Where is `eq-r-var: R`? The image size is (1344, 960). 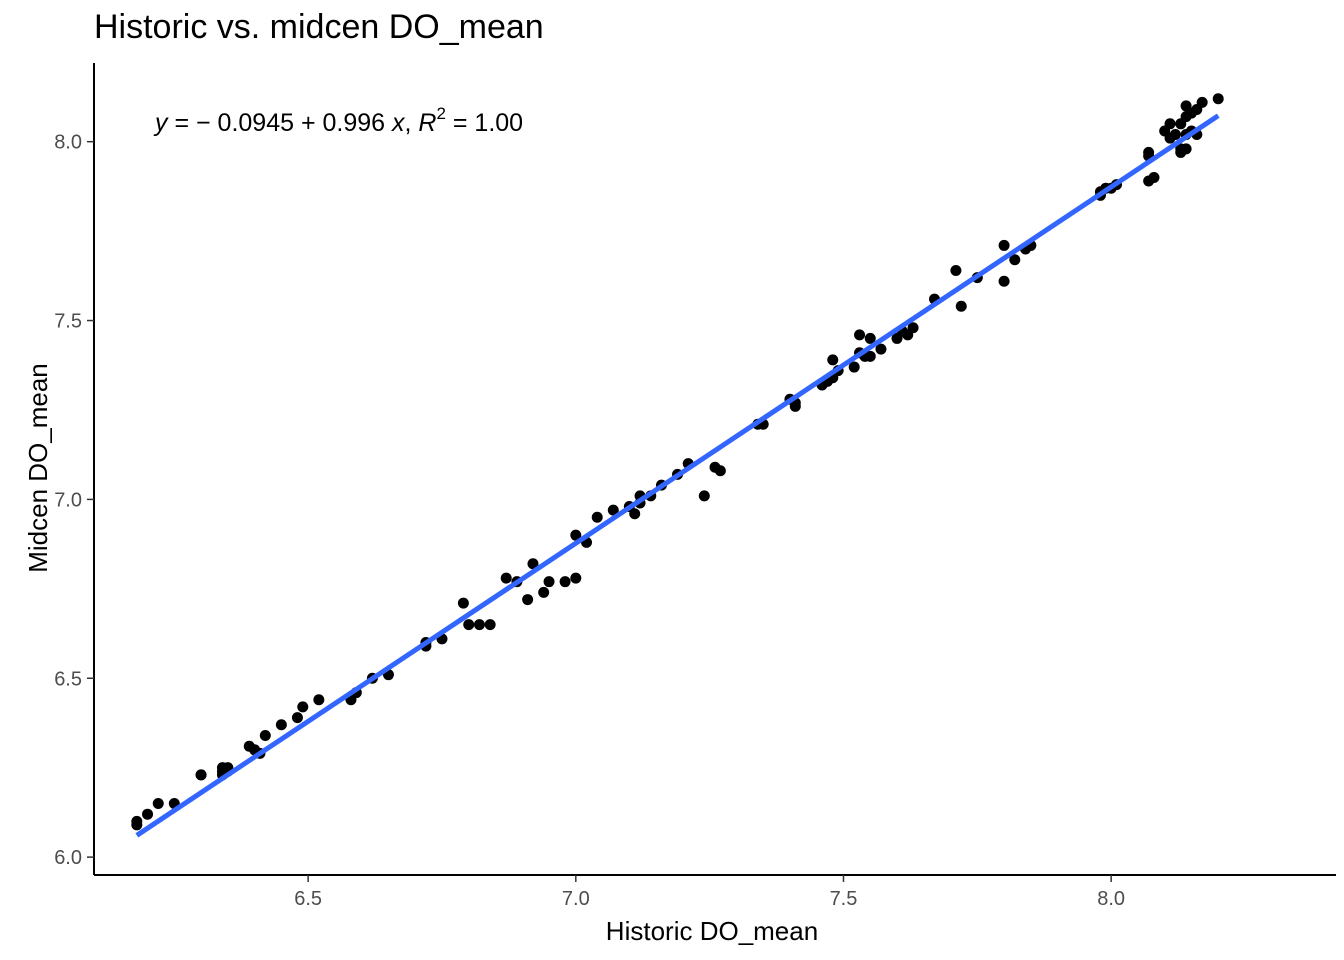 eq-r-var: R is located at coordinates (427, 123).